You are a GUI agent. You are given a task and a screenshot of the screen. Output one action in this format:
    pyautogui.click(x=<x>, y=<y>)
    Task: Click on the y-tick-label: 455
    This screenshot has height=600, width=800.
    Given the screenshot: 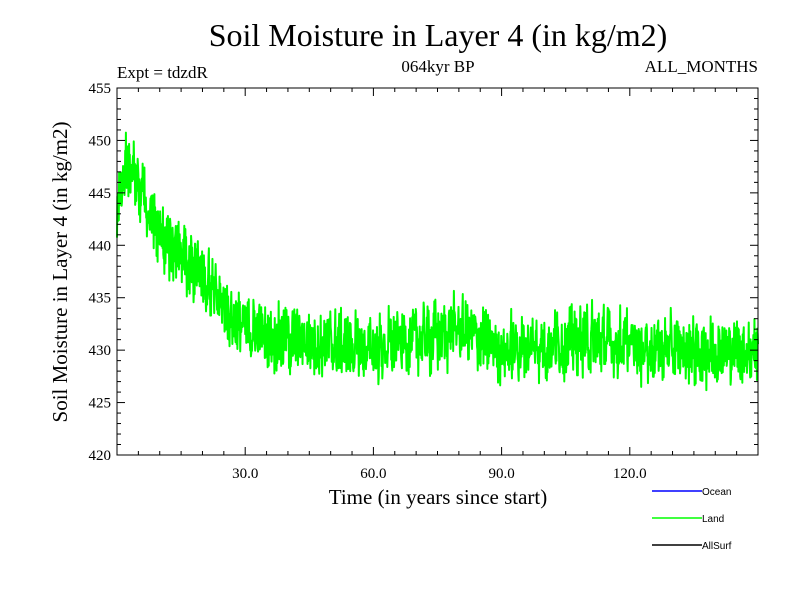 What is the action you would take?
    pyautogui.click(x=100, y=89)
    